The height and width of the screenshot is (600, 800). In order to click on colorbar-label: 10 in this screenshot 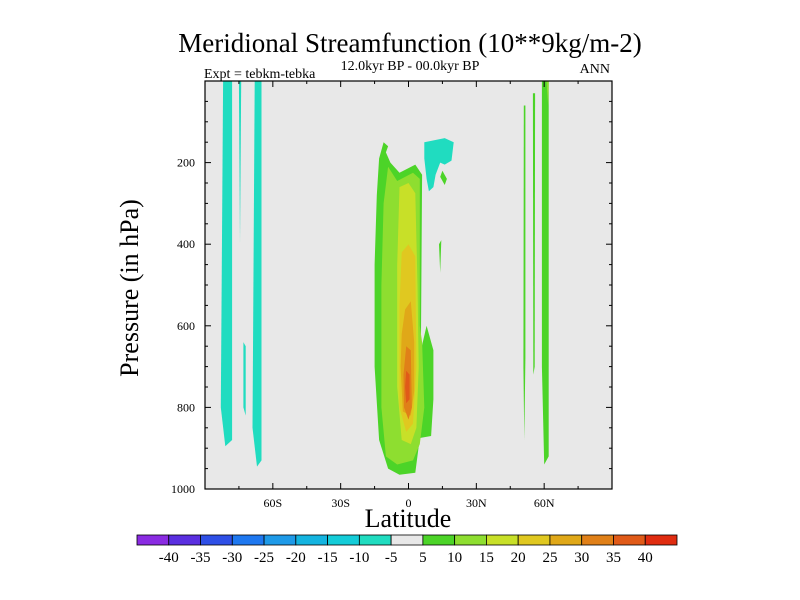, I will do `click(454, 558)`.